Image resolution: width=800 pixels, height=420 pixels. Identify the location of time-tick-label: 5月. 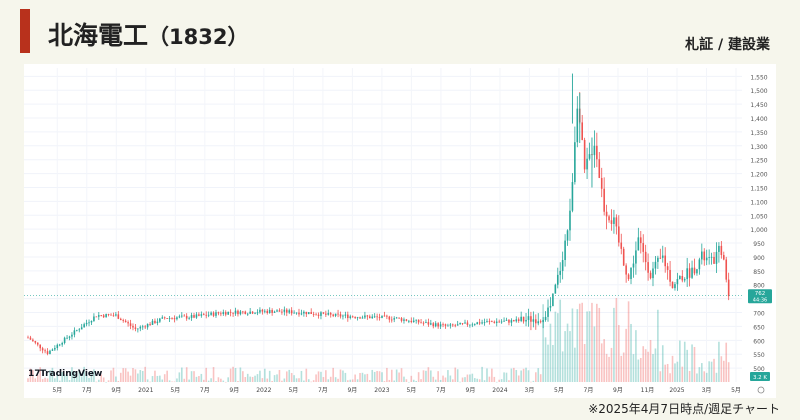
(293, 390).